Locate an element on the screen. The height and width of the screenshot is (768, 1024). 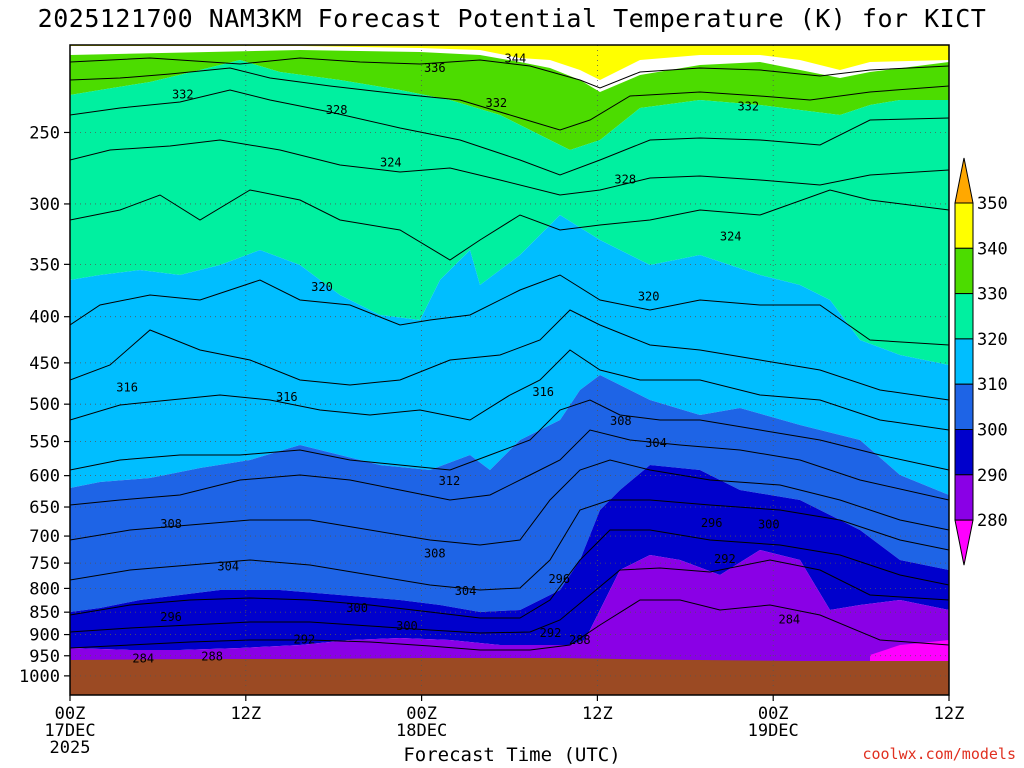
x-tick-label: 17DEC is located at coordinates (69, 731).